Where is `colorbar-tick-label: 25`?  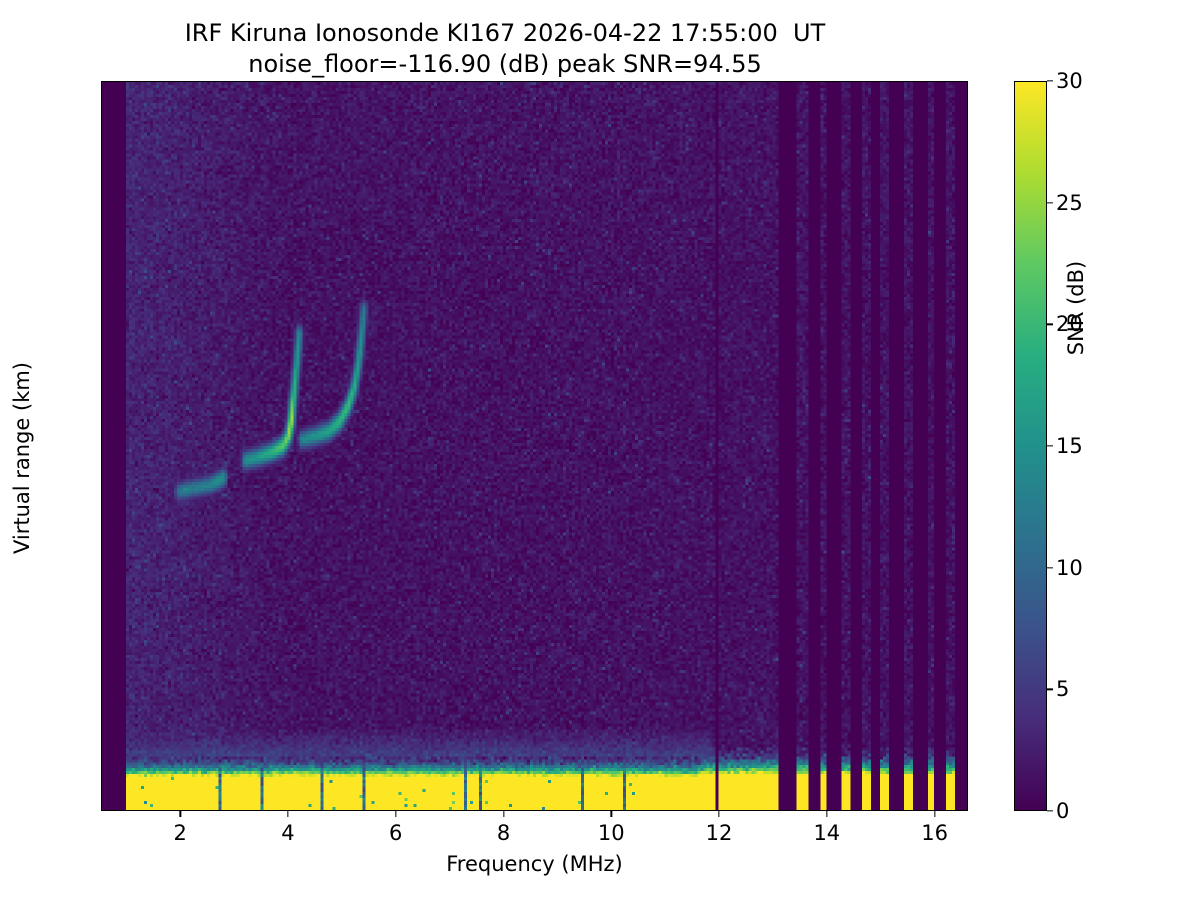 colorbar-tick-label: 25 is located at coordinates (1069, 202).